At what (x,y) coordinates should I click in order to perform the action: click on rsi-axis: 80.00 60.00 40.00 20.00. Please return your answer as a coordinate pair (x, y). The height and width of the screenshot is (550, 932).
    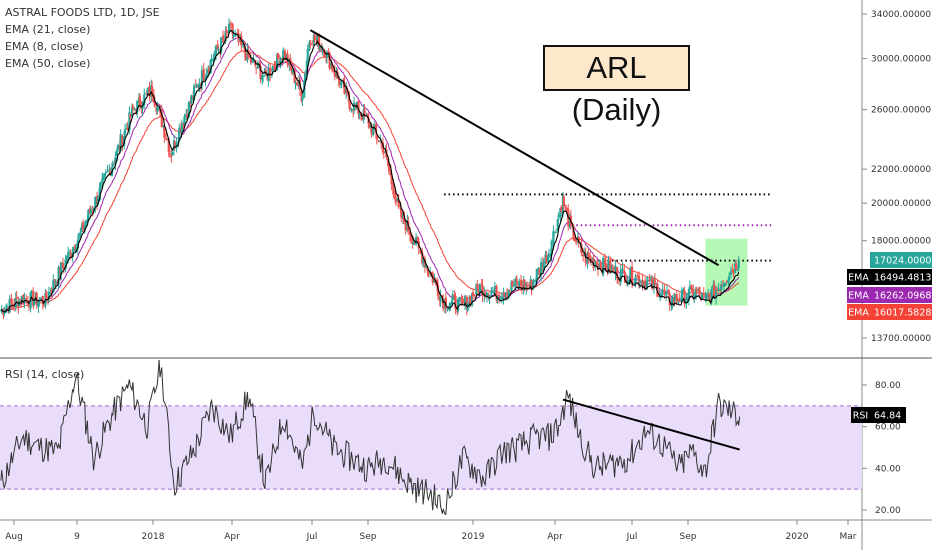
    Looking at the image, I should click on (881, 448).